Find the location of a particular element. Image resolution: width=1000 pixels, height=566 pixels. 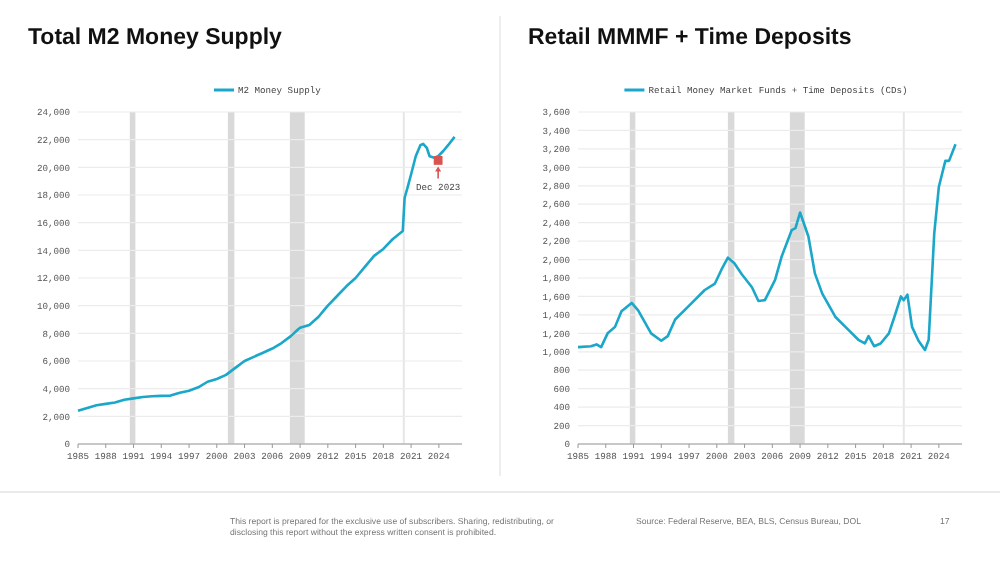

chart-title: Total M2 Money Supply is located at coordinates (156, 38).